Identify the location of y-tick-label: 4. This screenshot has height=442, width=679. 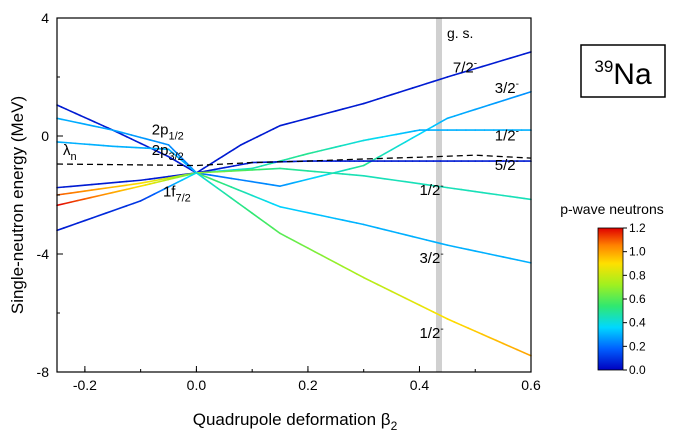
(45, 18).